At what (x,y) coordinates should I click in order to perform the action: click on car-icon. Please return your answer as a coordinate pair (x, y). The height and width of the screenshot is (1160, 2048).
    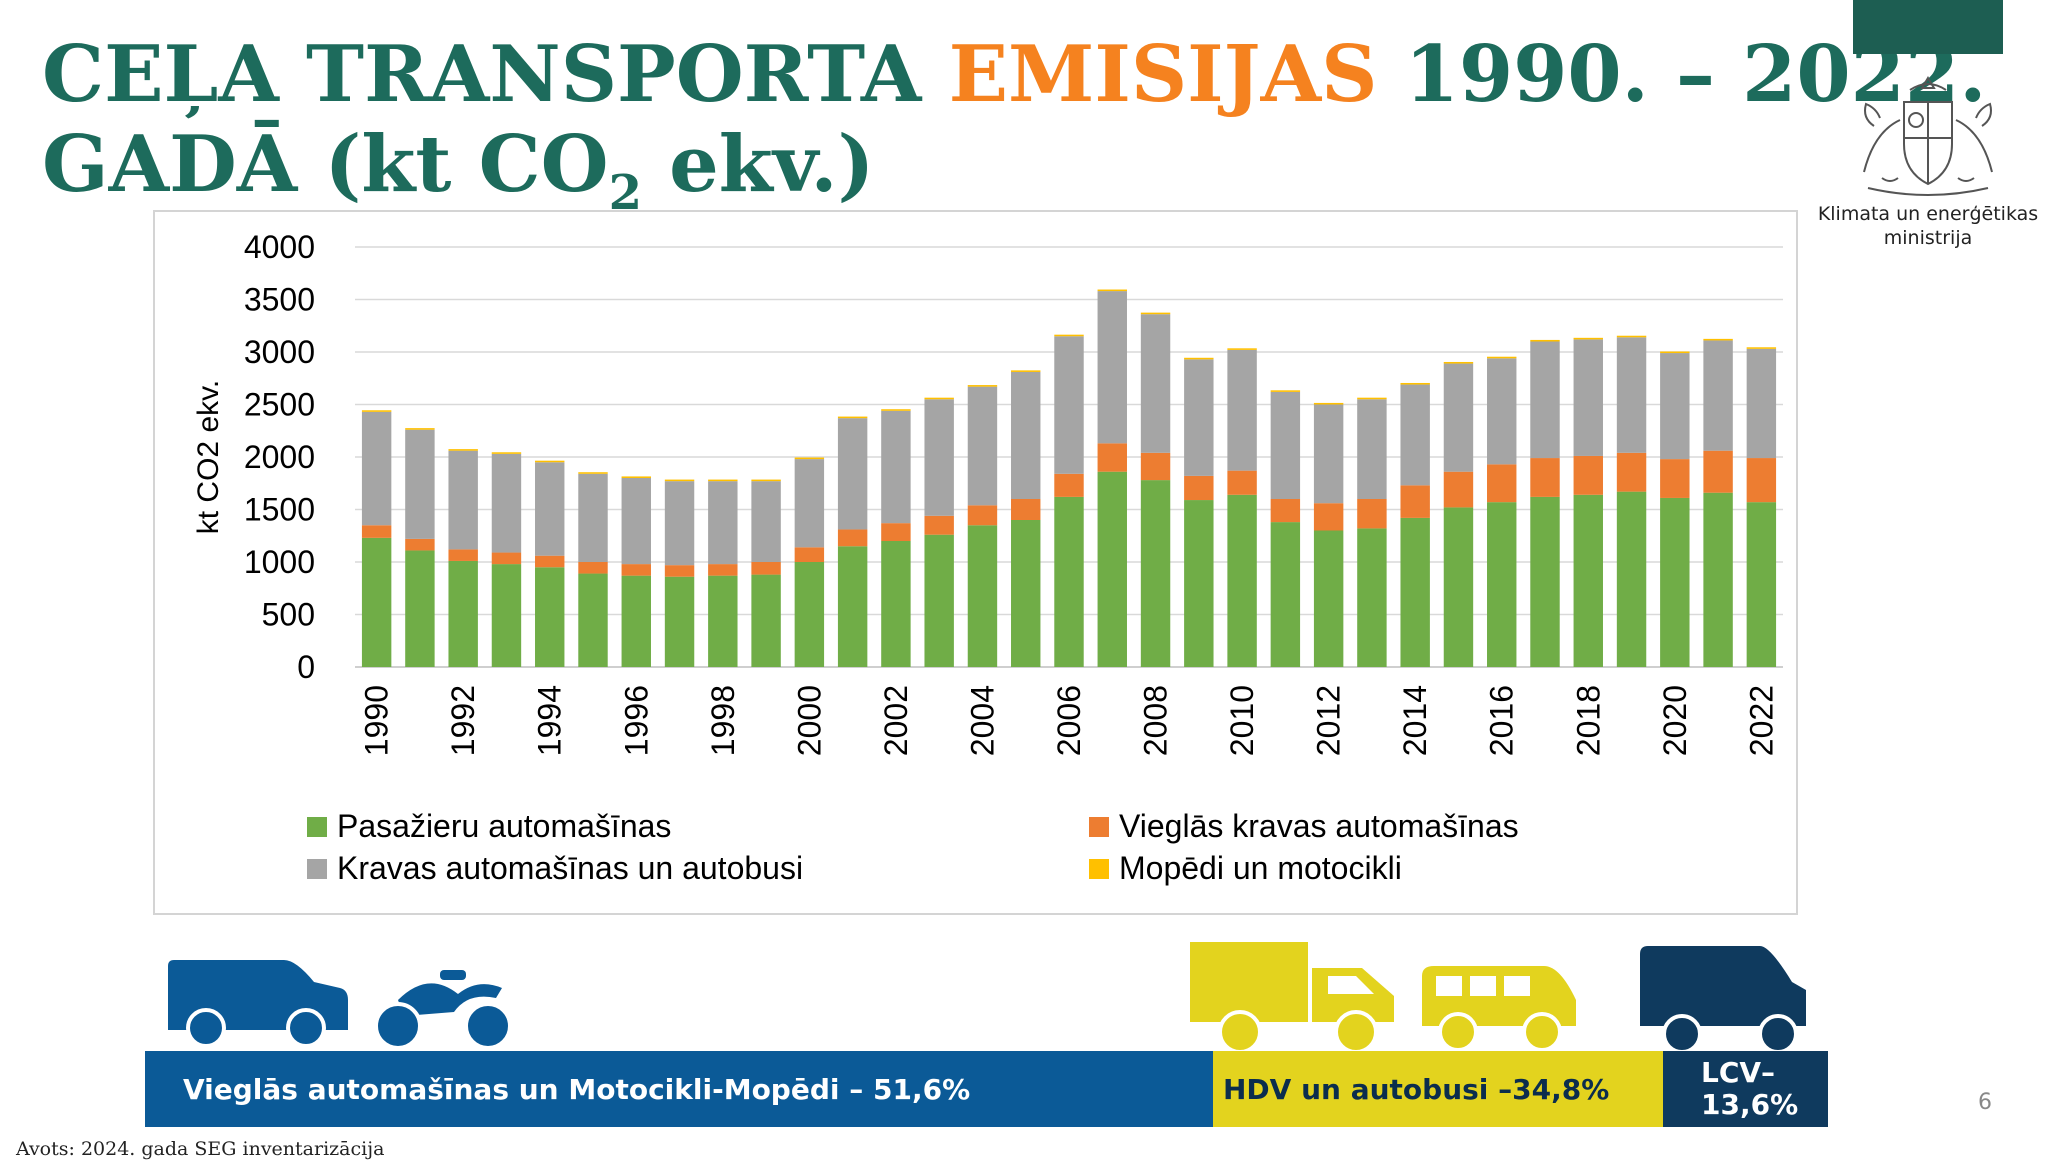
    Looking at the image, I should click on (258, 1004).